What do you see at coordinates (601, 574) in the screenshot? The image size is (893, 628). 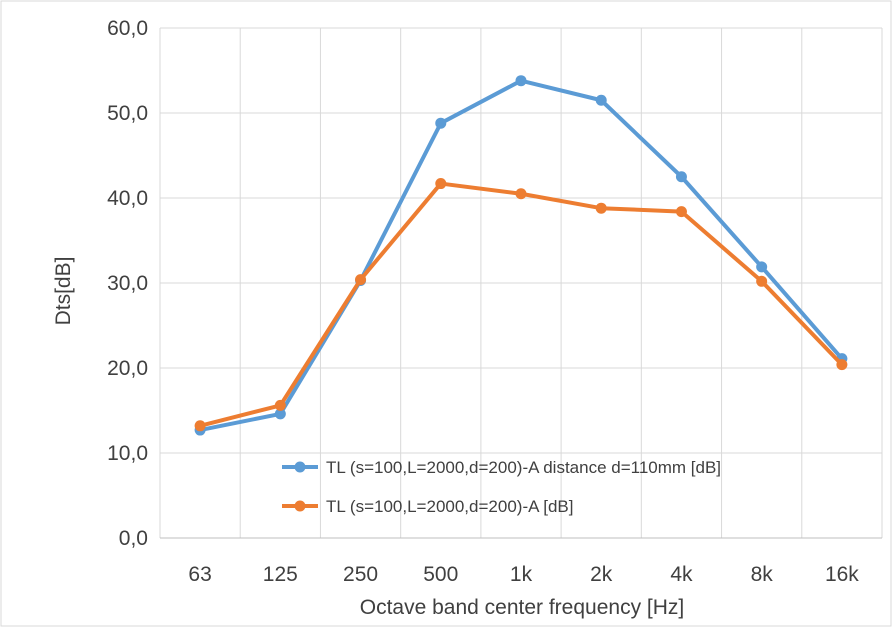 I see `x-tick-label: 2k` at bounding box center [601, 574].